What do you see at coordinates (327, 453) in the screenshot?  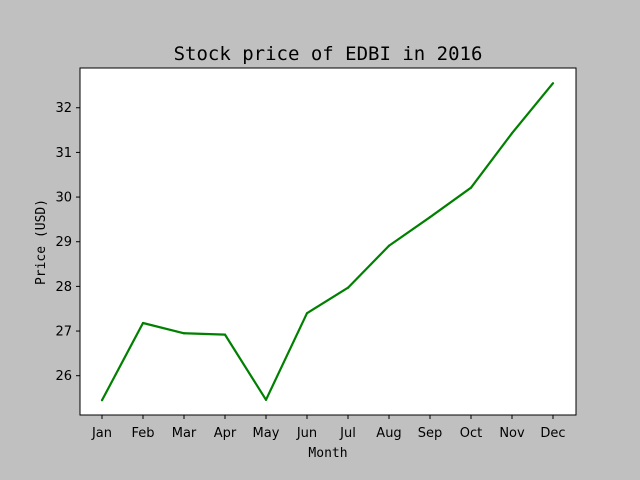 I see `x-axis-label: Month` at bounding box center [327, 453].